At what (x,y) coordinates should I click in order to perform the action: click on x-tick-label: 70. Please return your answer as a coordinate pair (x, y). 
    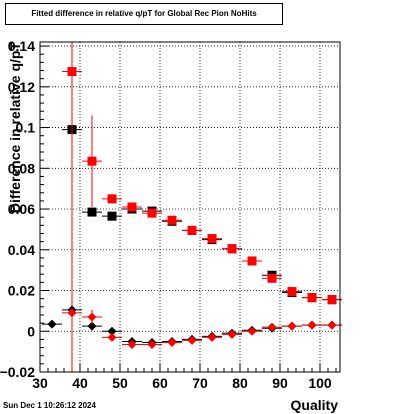
    Looking at the image, I should click on (200, 383).